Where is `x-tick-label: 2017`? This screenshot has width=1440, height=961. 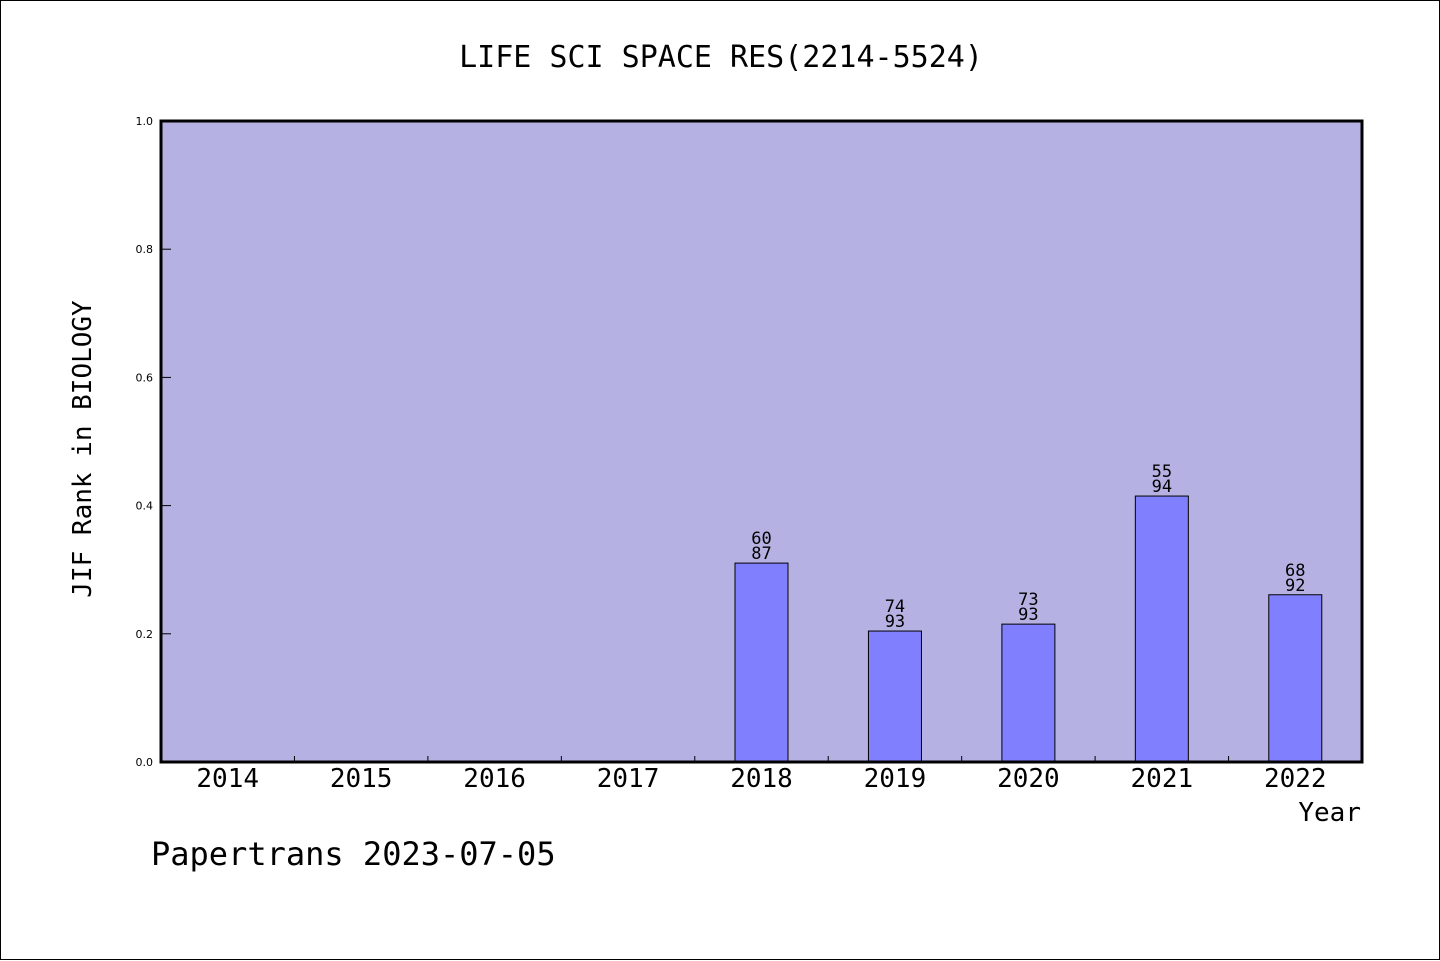 x-tick-label: 2017 is located at coordinates (628, 779).